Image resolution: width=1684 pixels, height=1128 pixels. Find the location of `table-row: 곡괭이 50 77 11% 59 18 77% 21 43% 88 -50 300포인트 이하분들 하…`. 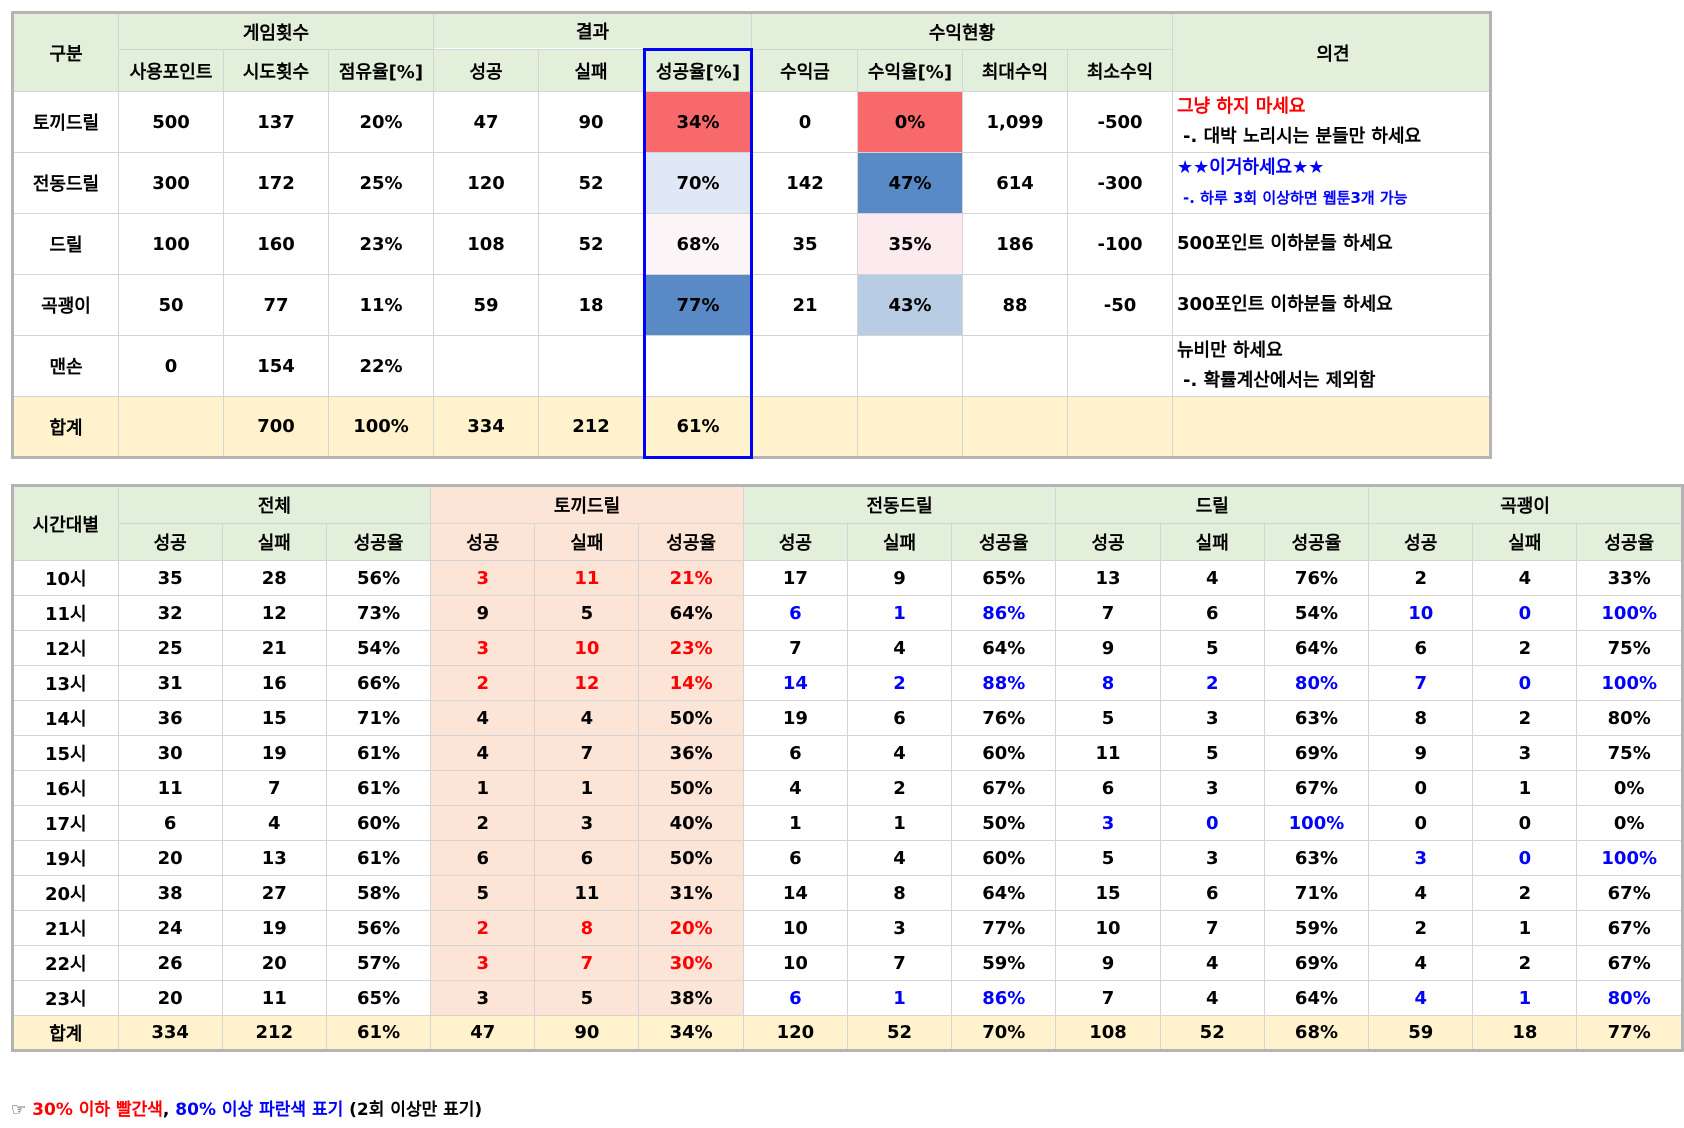

table-row: 곡괭이 50 77 11% 59 18 77% 21 43% 88 -50 300포인트 이하분들 하… is located at coordinates (751, 305).